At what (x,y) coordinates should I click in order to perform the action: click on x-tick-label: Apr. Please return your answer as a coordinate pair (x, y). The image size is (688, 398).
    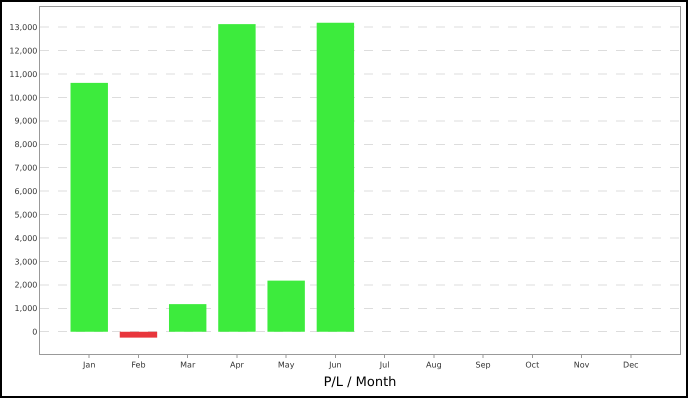
    Looking at the image, I should click on (237, 365).